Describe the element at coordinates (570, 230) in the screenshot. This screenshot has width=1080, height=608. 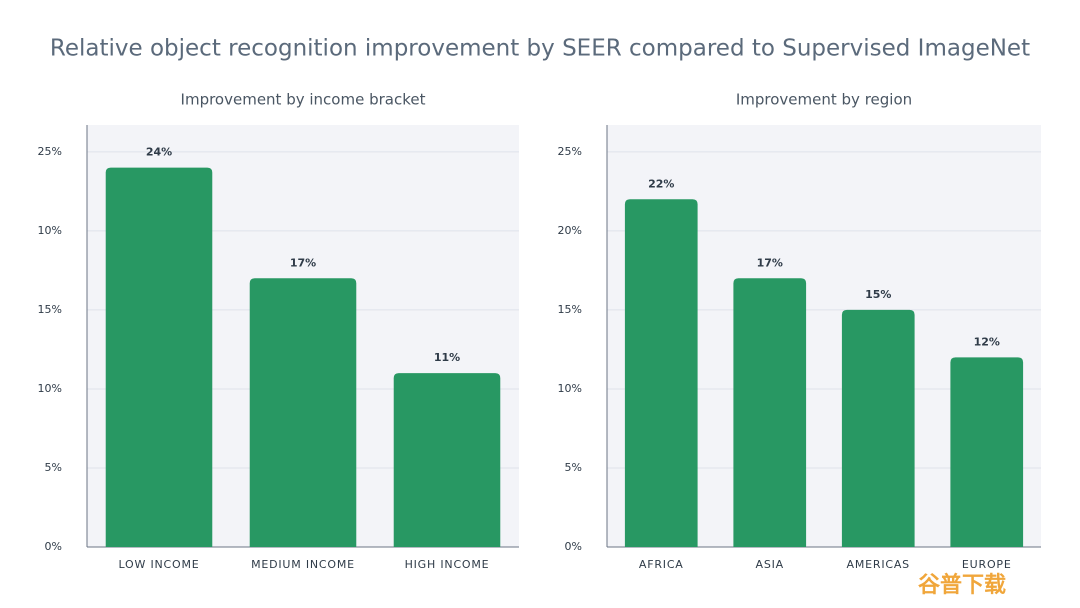
I see `y-tick-label: 20%` at that location.